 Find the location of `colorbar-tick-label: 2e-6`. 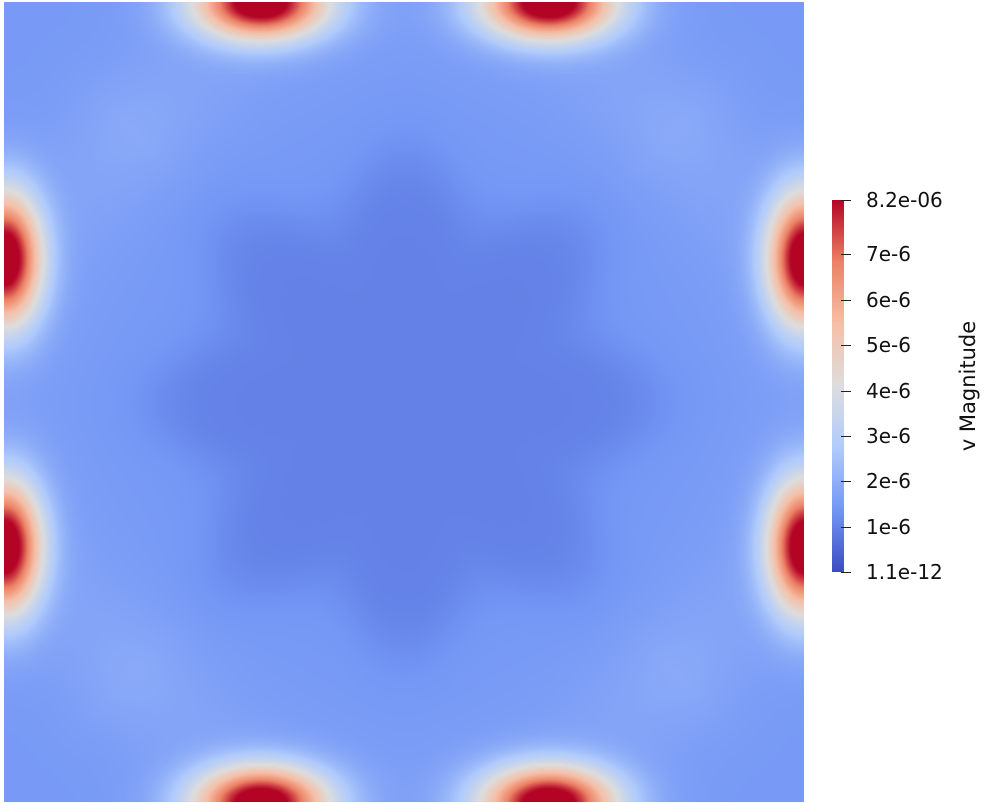

colorbar-tick-label: 2e-6 is located at coordinates (888, 481).